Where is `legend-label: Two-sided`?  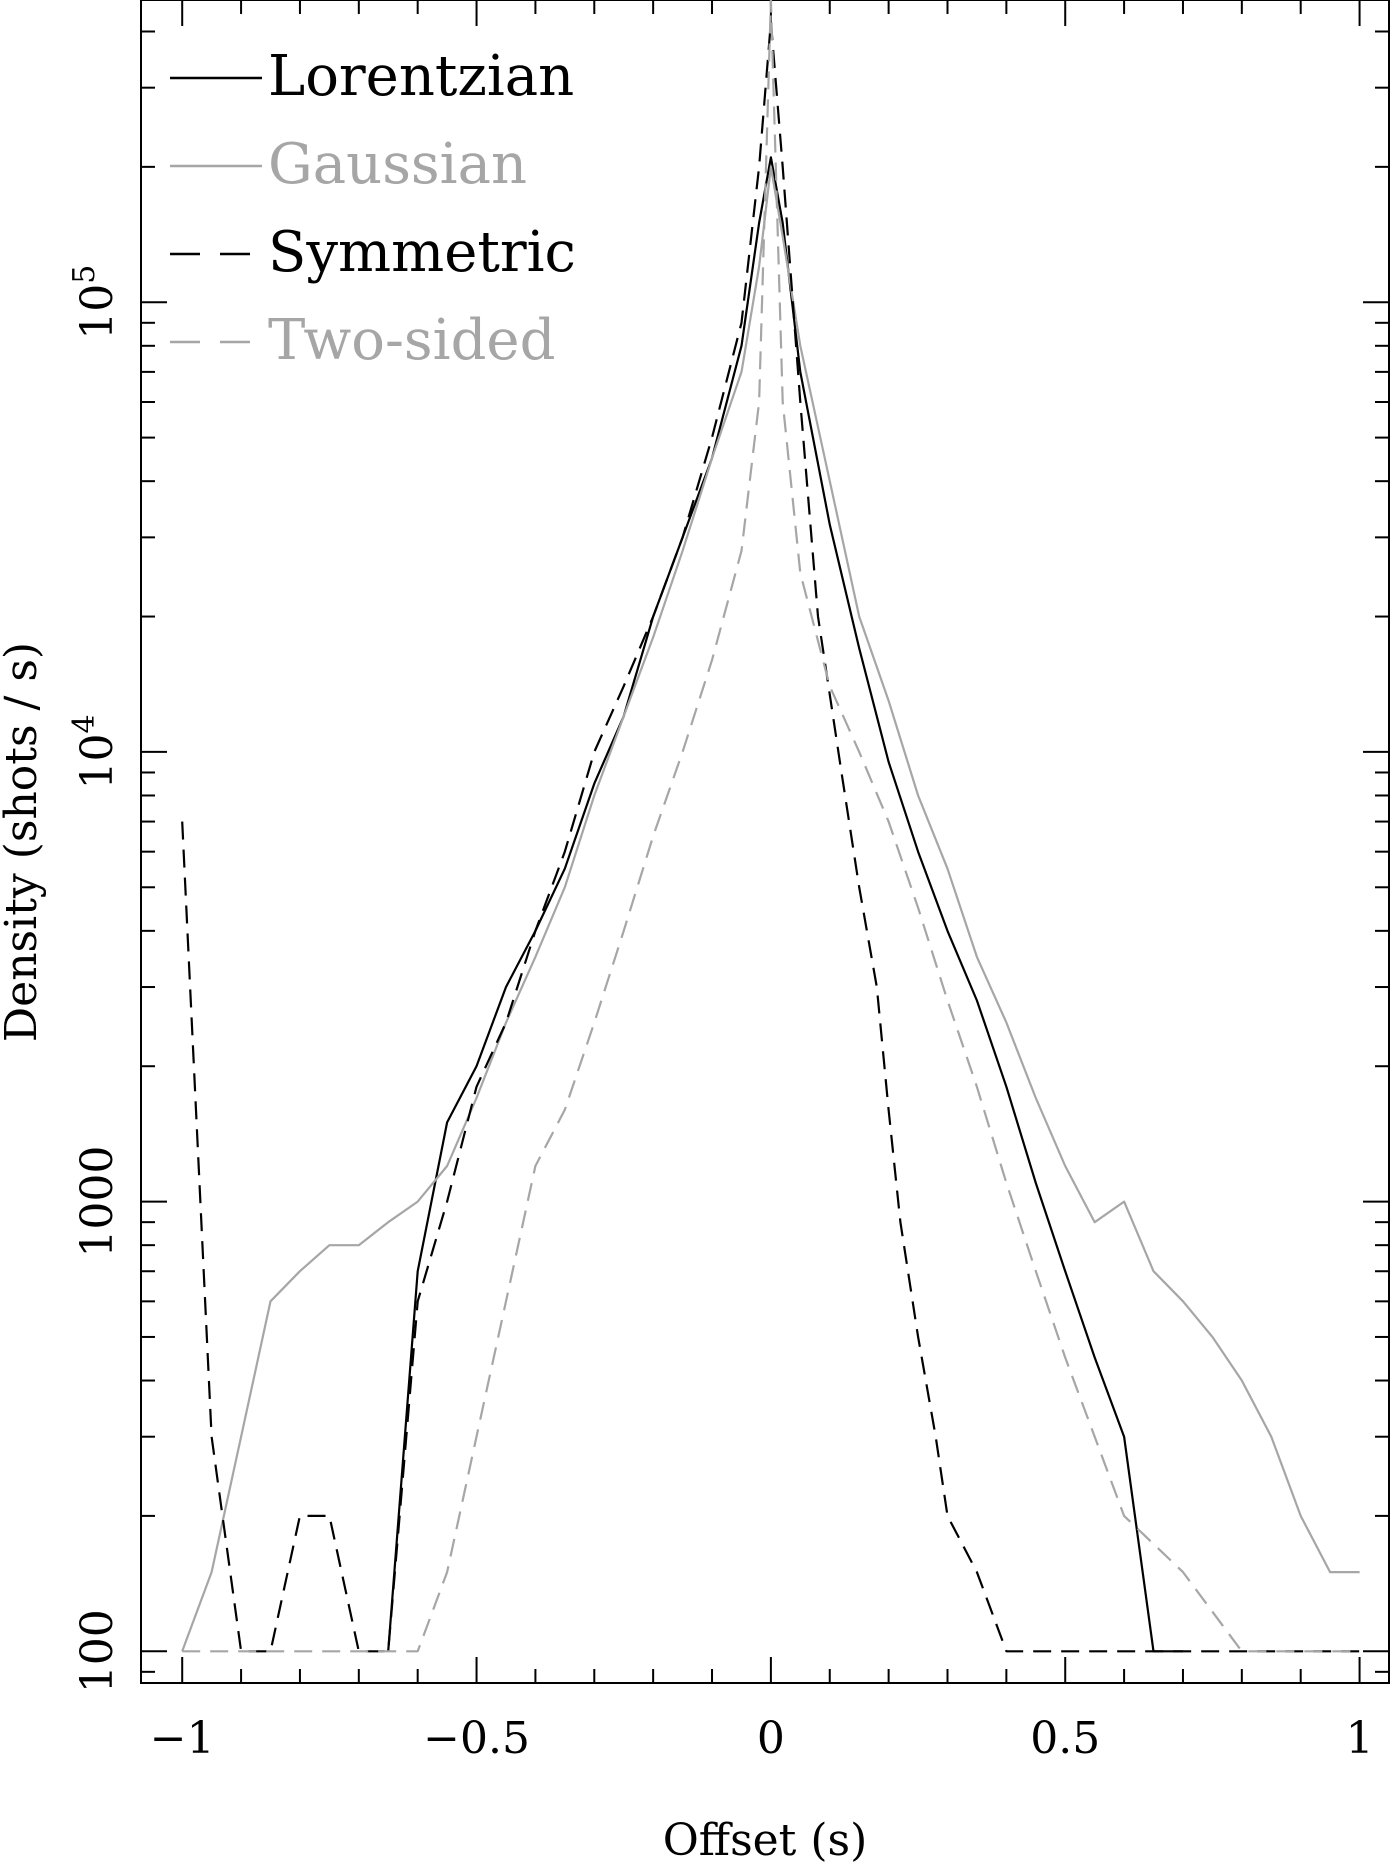 legend-label: Two-sided is located at coordinates (411, 340).